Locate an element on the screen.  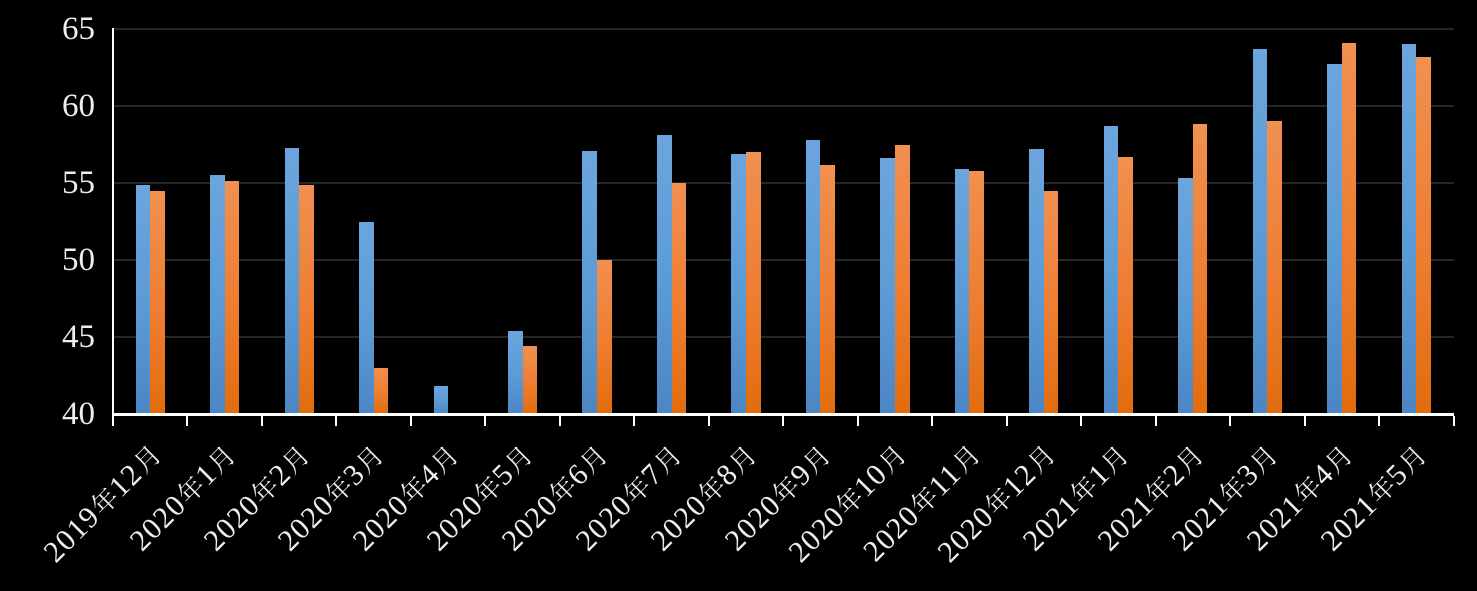
x-axis-label: 20214 is located at coordinates (1300, 497).